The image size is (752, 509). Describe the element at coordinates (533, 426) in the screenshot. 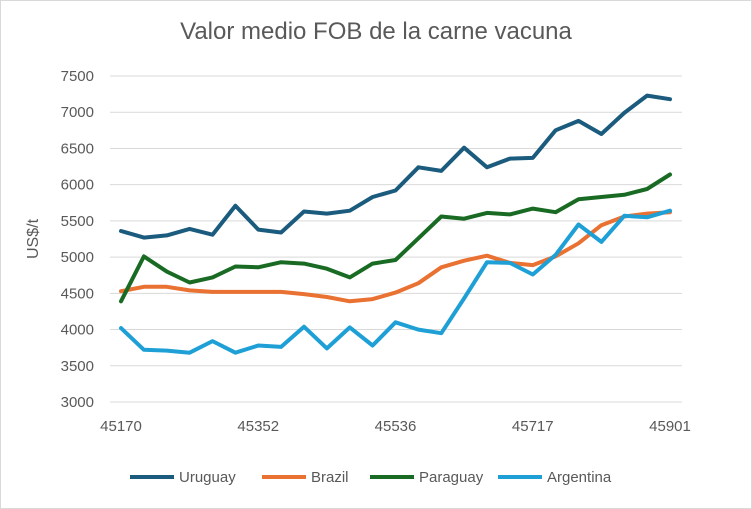

I see `x-tick-label: 45717` at that location.